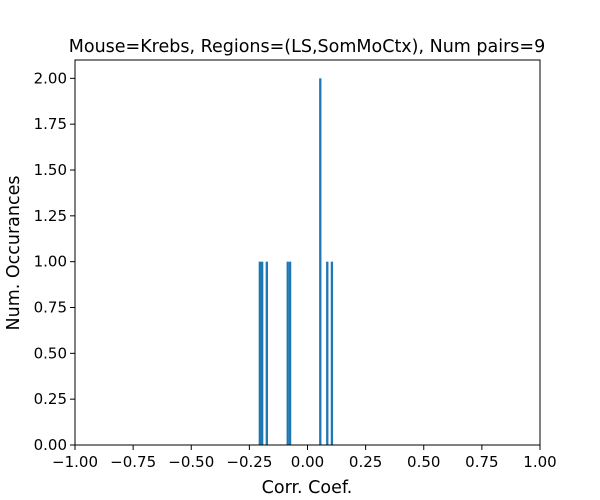 This screenshot has height=500, width=600. I want to click on y-tick-label-3: 0.75, so click(50, 308).